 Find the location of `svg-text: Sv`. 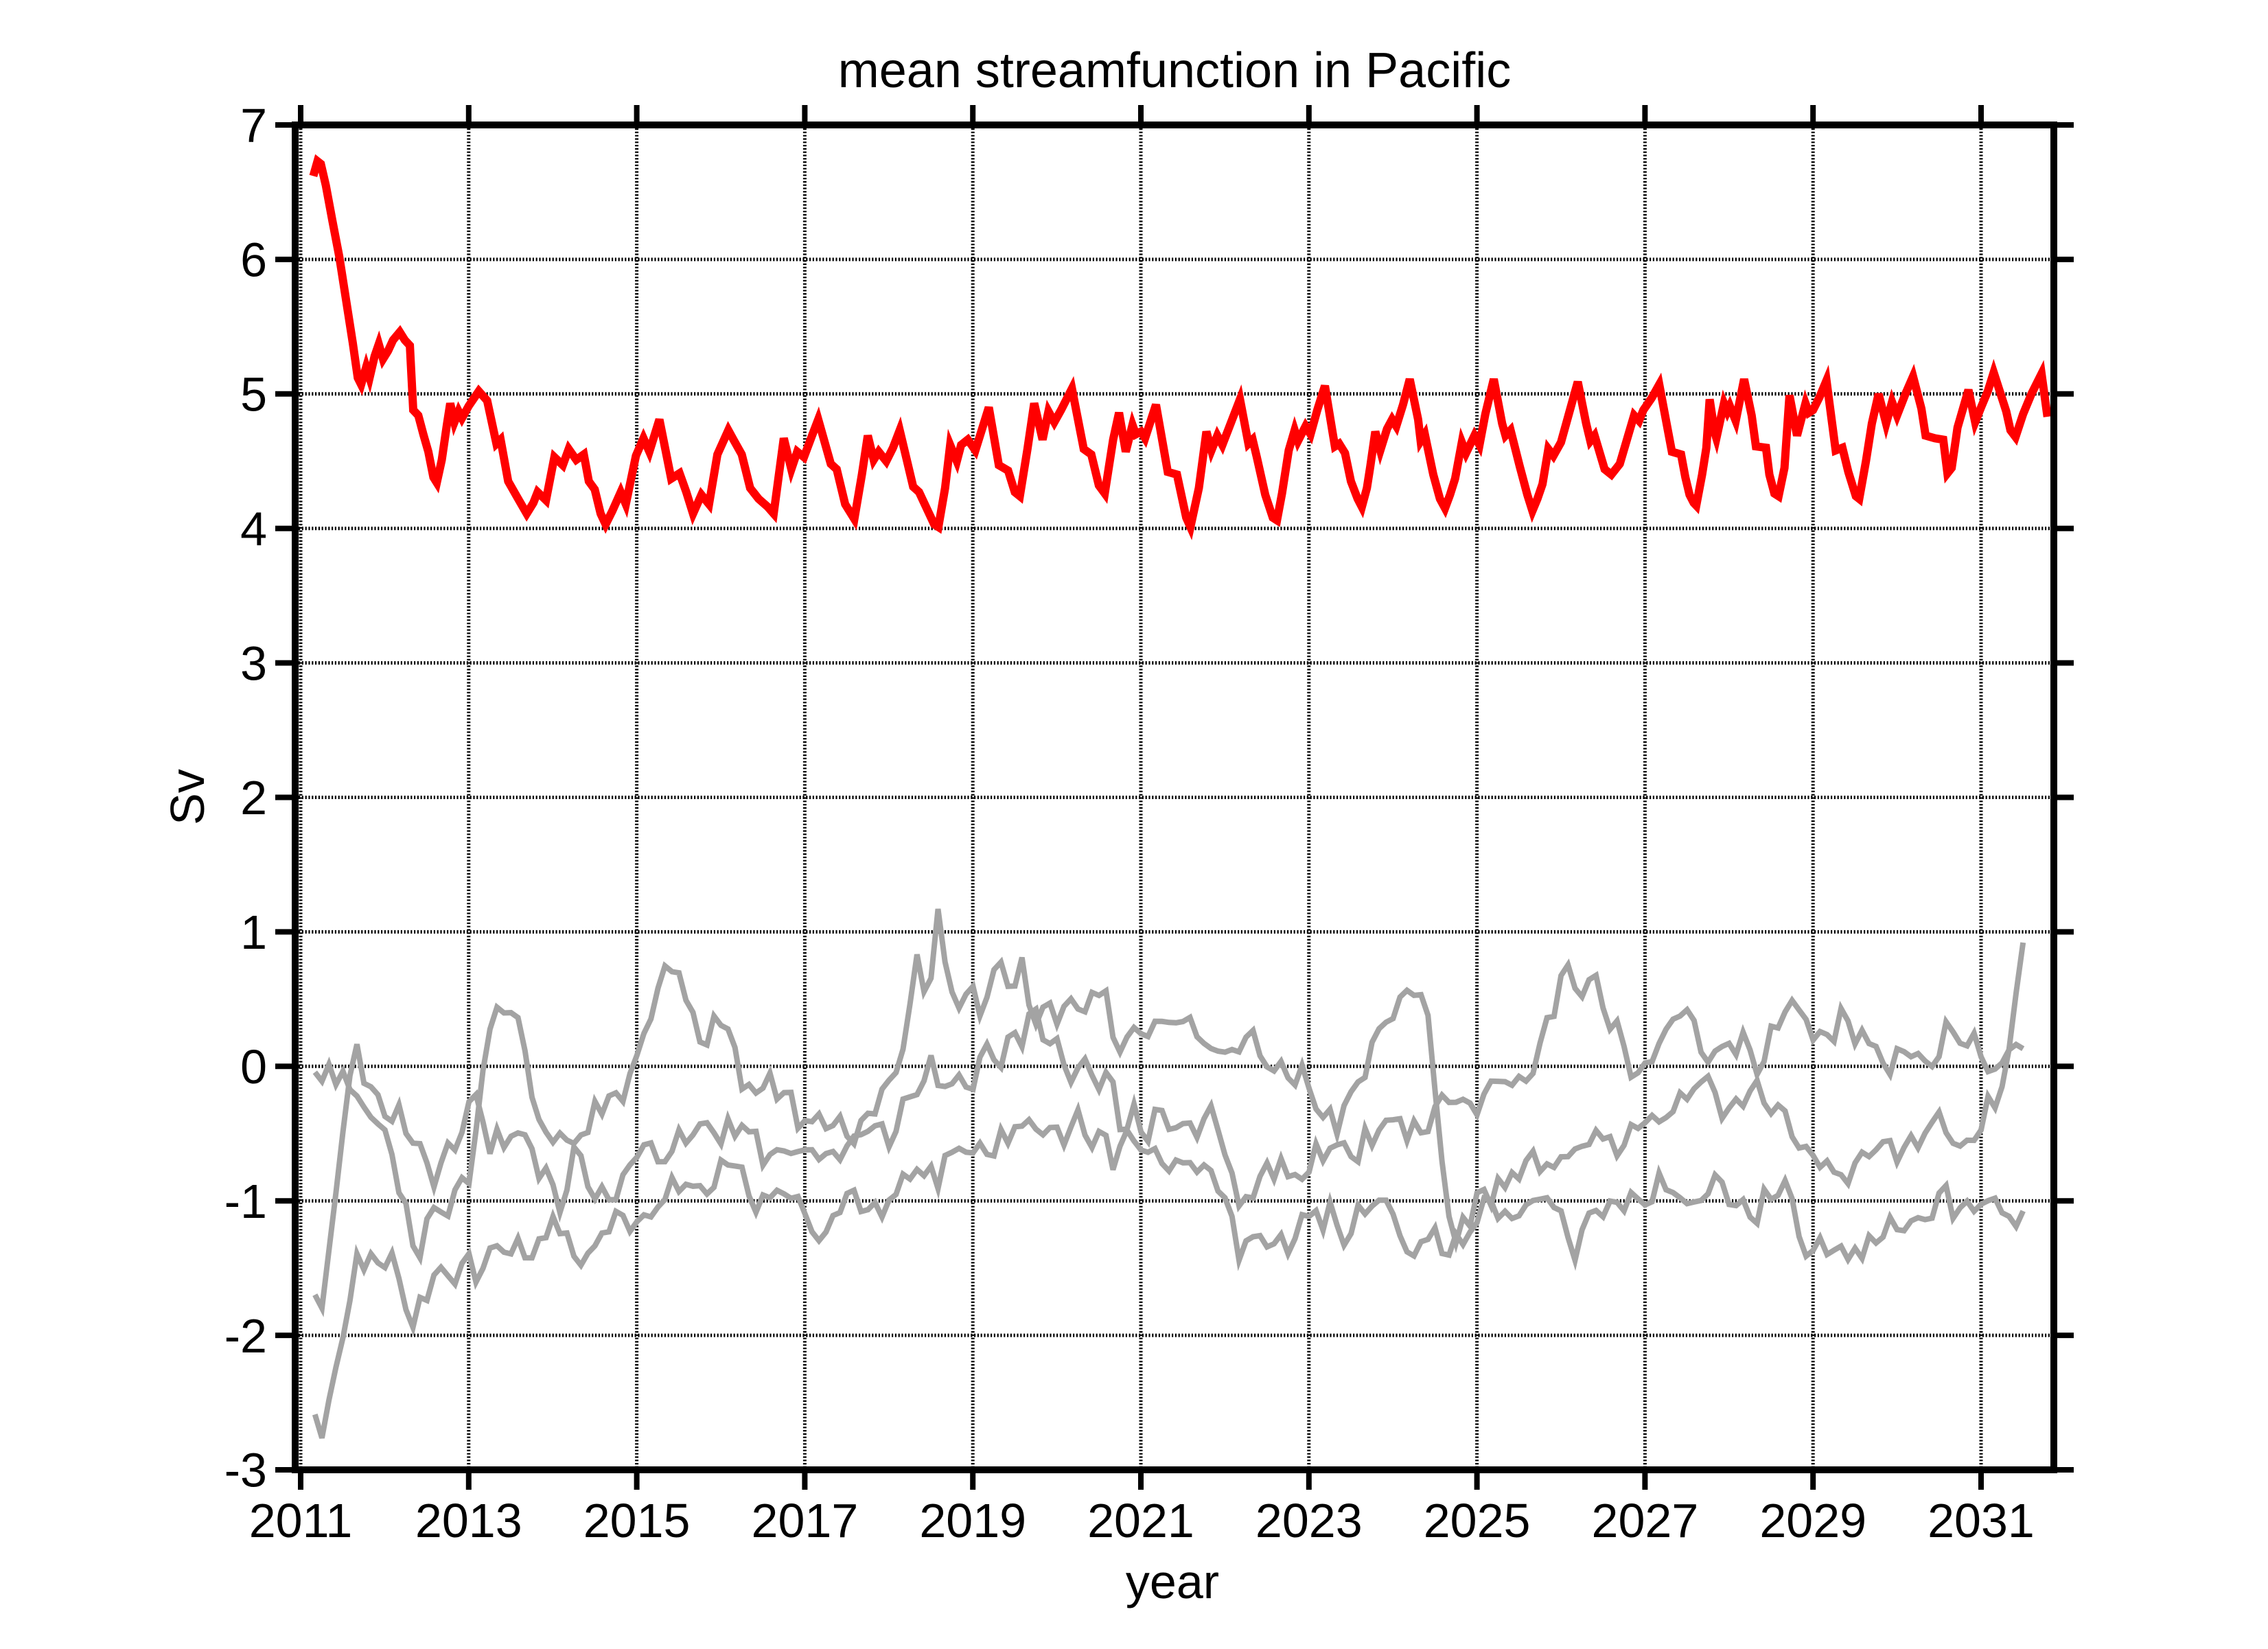

svg-text: Sv is located at coordinates (187, 797).